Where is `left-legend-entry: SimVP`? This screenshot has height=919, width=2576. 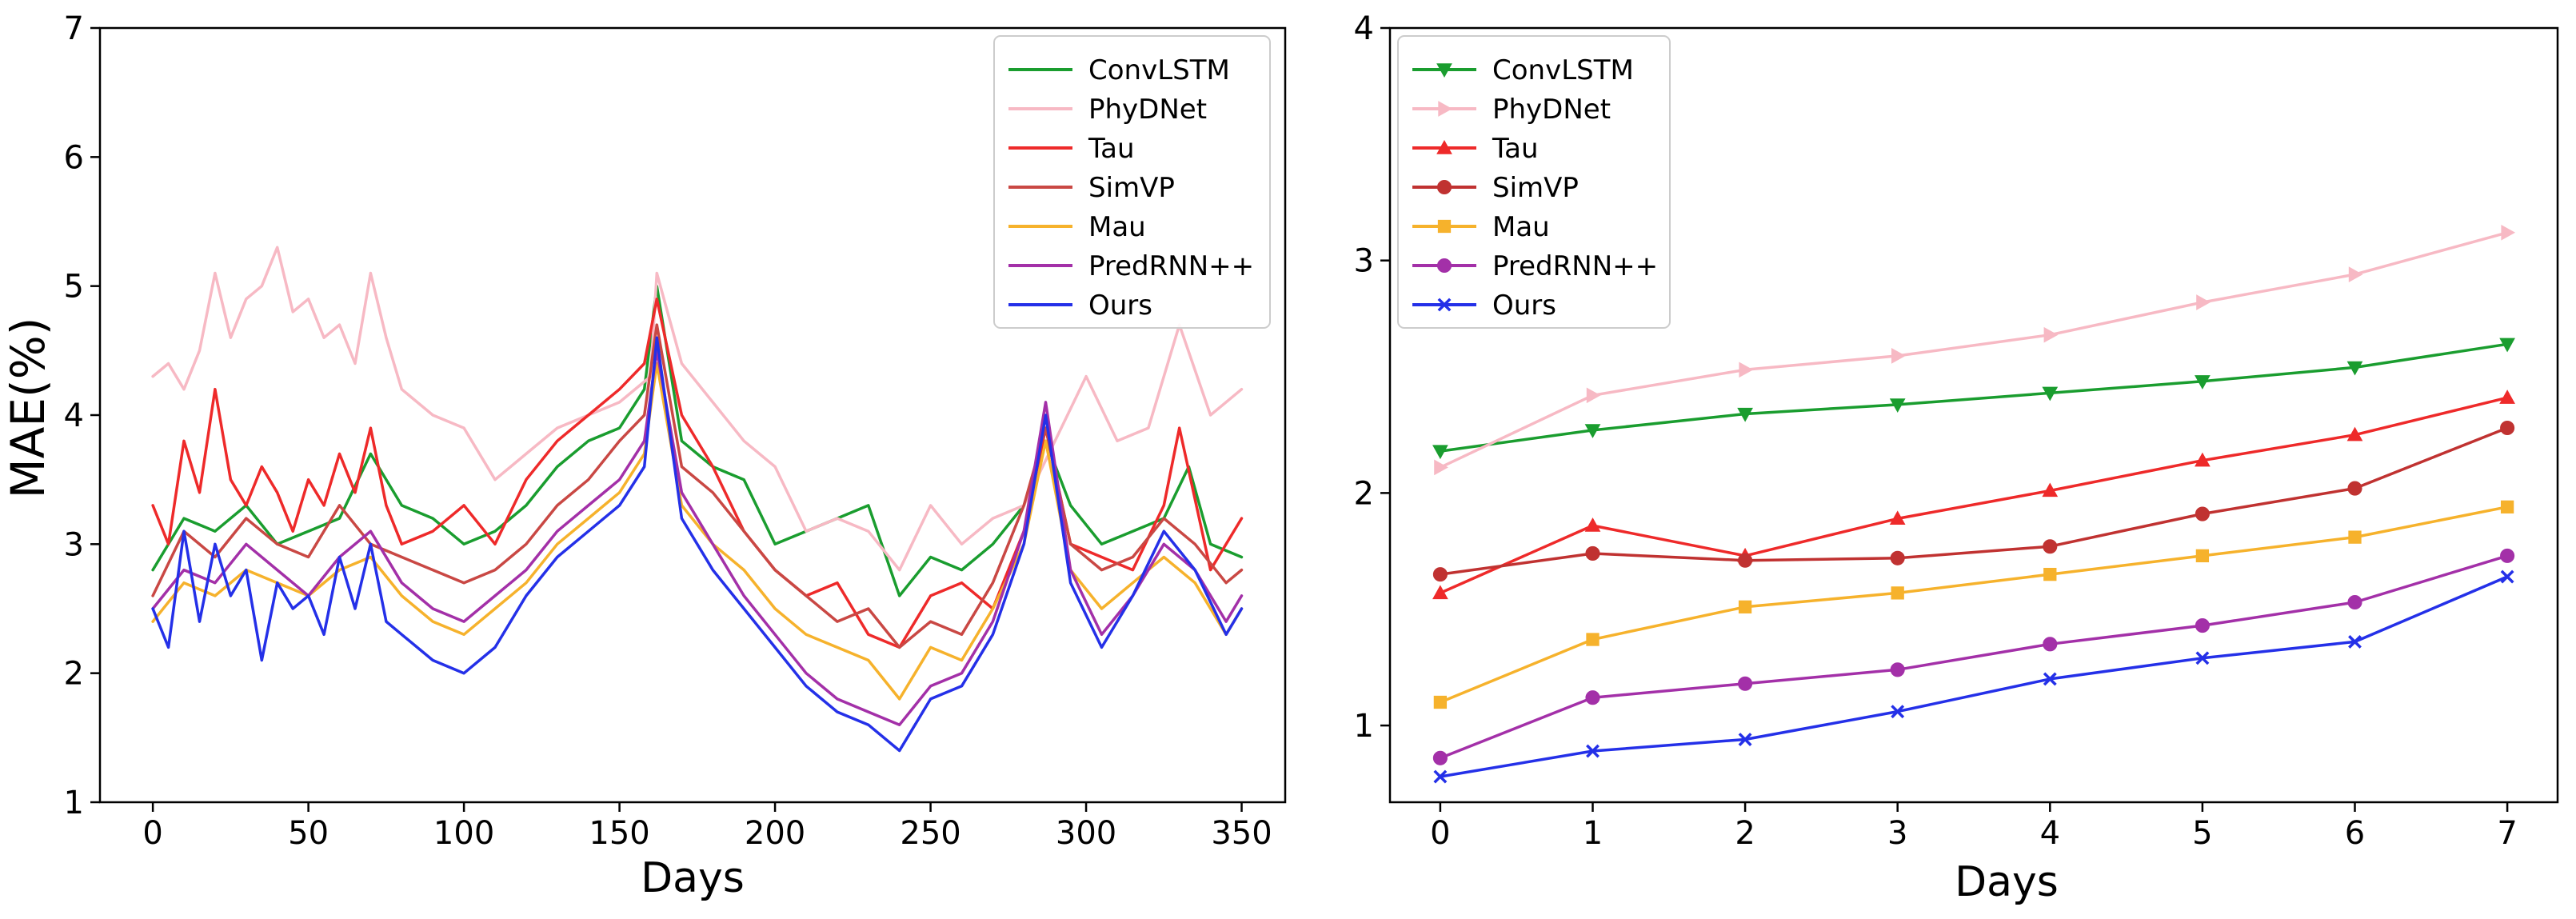
left-legend-entry: SimVP is located at coordinates (1091, 188).